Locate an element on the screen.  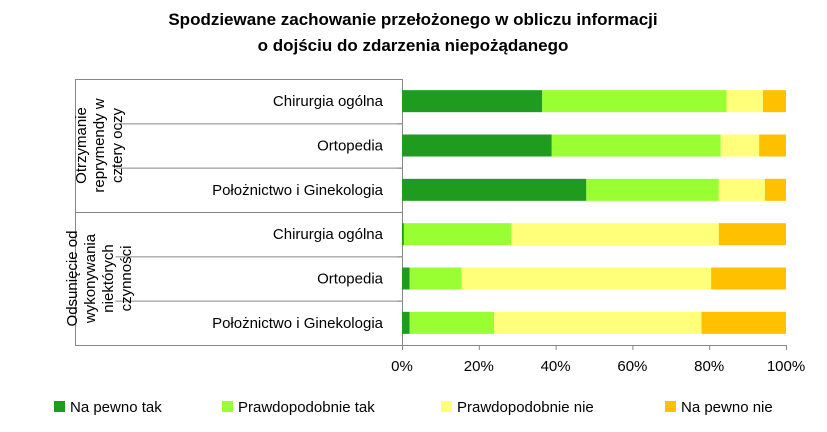
x-tick-label: 20% is located at coordinates (479, 366).